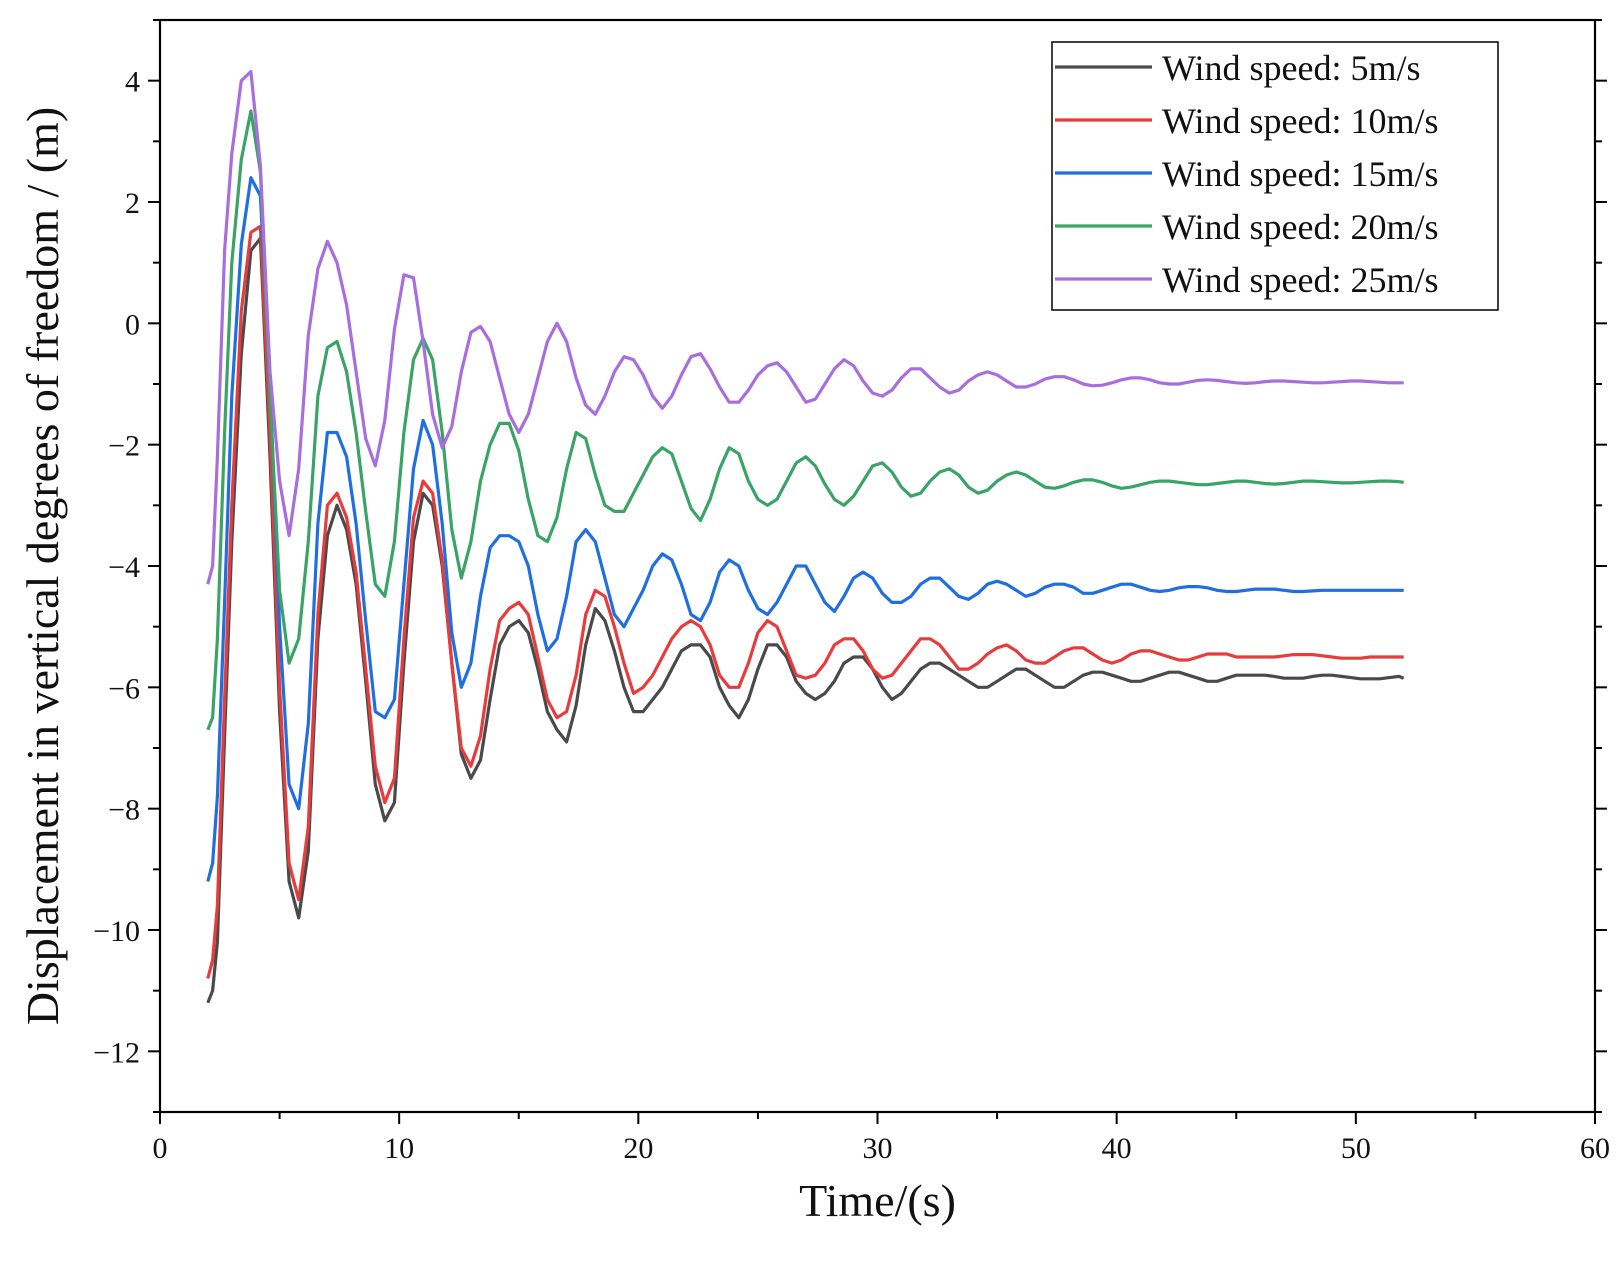  What do you see at coordinates (132, 324) in the screenshot?
I see `y-tick-label: 0` at bounding box center [132, 324].